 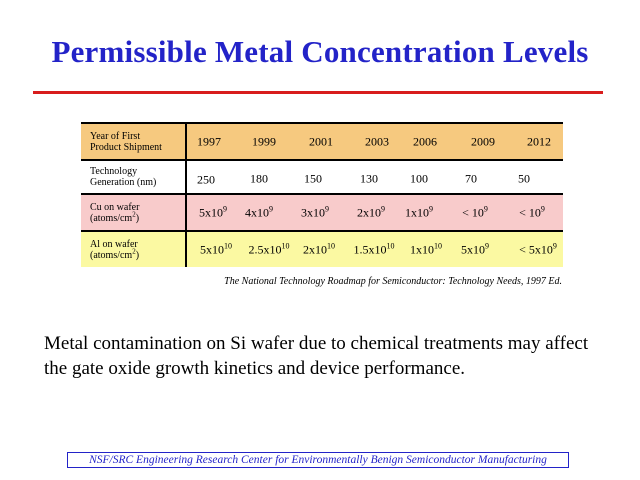 I want to click on table-cell: 1x10¹⁰, so click(x=426, y=249).